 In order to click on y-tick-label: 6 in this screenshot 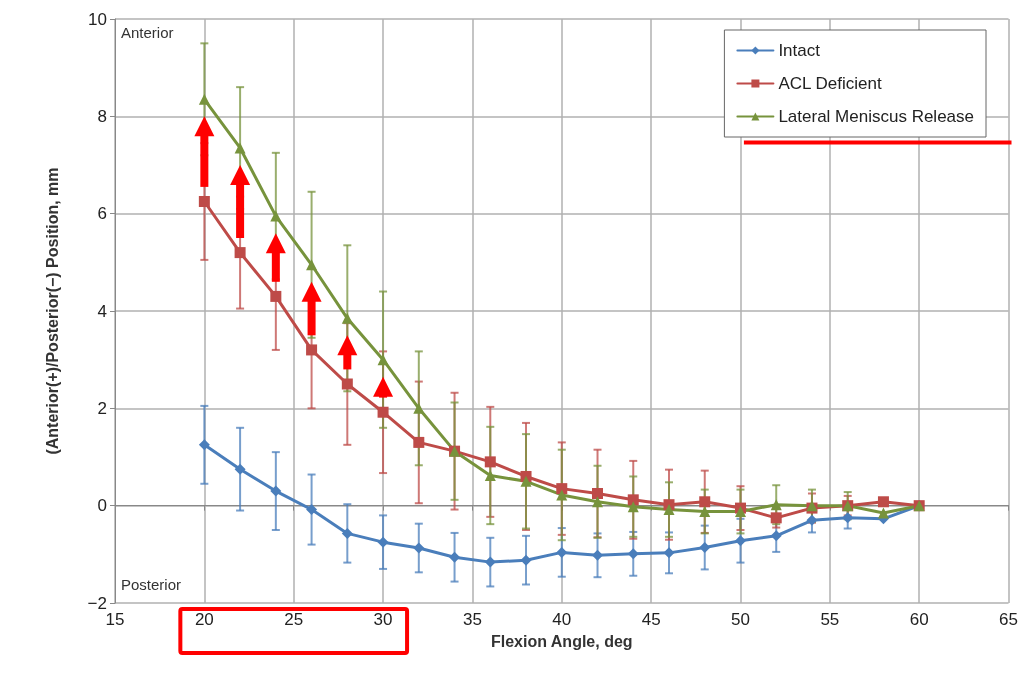, I will do `click(102, 214)`.